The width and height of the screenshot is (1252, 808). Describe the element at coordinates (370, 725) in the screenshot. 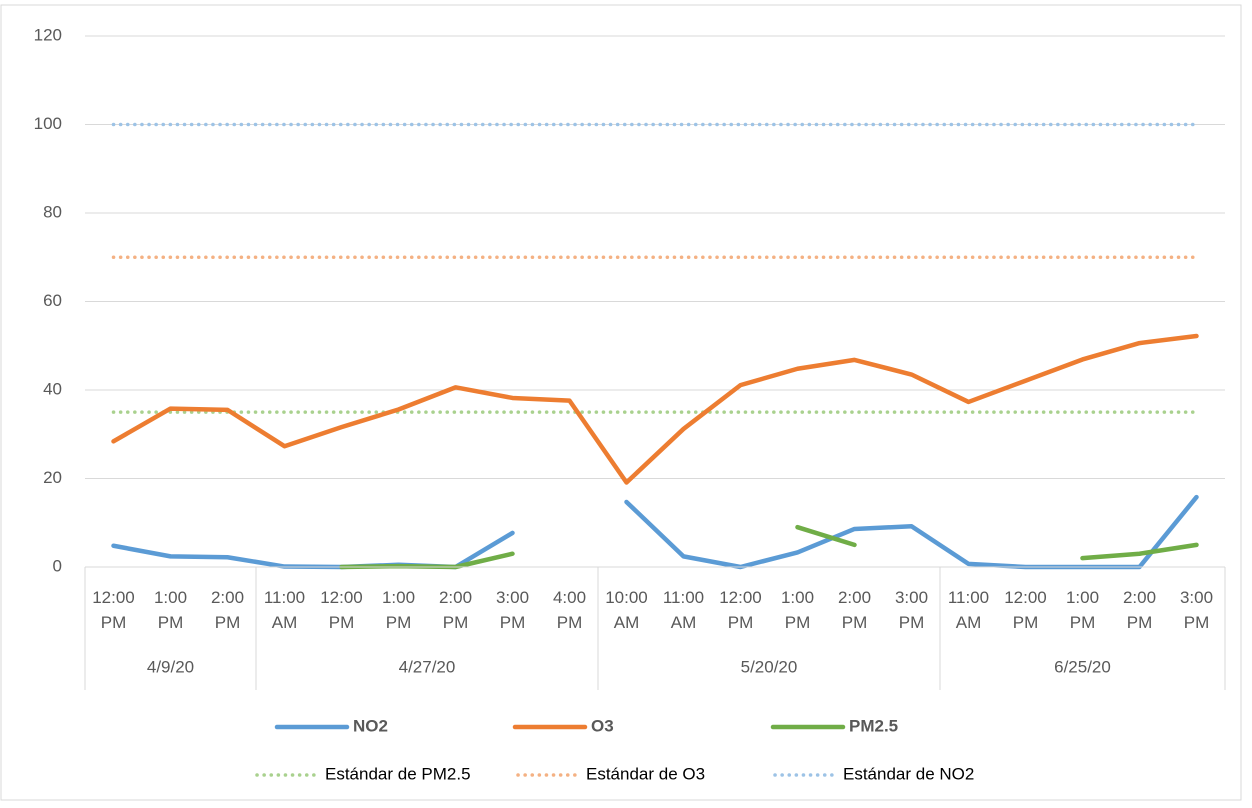

I see `legend-label: NO2` at that location.